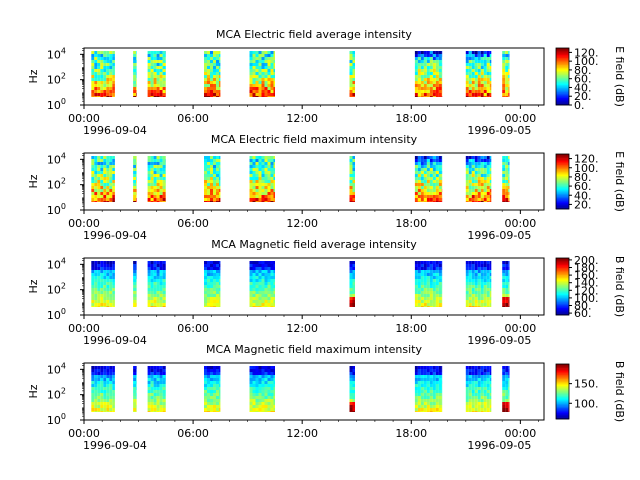 The height and width of the screenshot is (480, 640). What do you see at coordinates (314, 349) in the screenshot?
I see `panel-title: MCA Magnetic field maximum intensity` at bounding box center [314, 349].